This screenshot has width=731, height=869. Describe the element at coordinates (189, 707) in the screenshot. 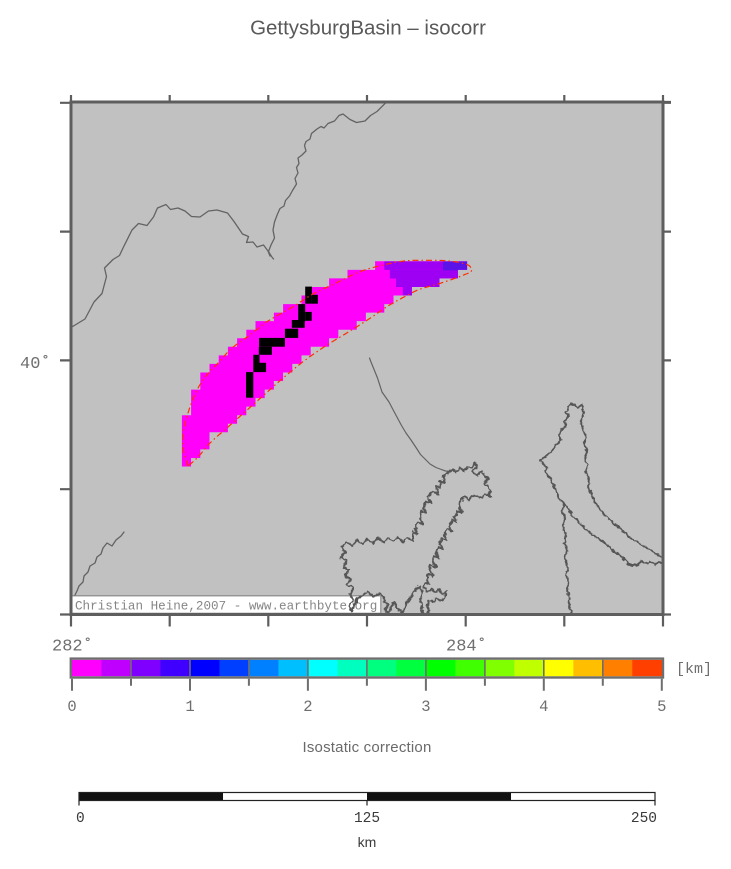

I see `svg-text: 1` at that location.